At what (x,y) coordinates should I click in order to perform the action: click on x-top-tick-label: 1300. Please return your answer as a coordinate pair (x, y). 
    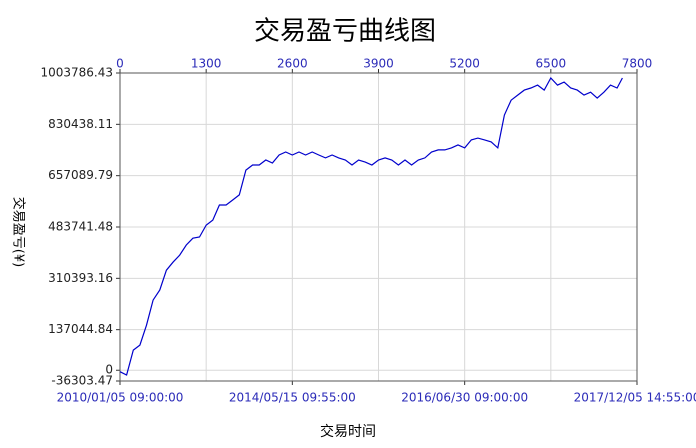
    Looking at the image, I should click on (206, 64).